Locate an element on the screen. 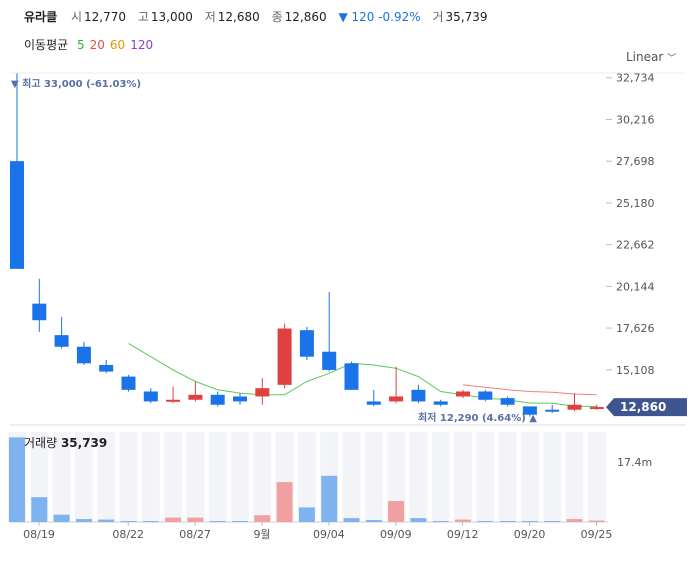  volume-panel-title: 거래량 is located at coordinates (40, 443).